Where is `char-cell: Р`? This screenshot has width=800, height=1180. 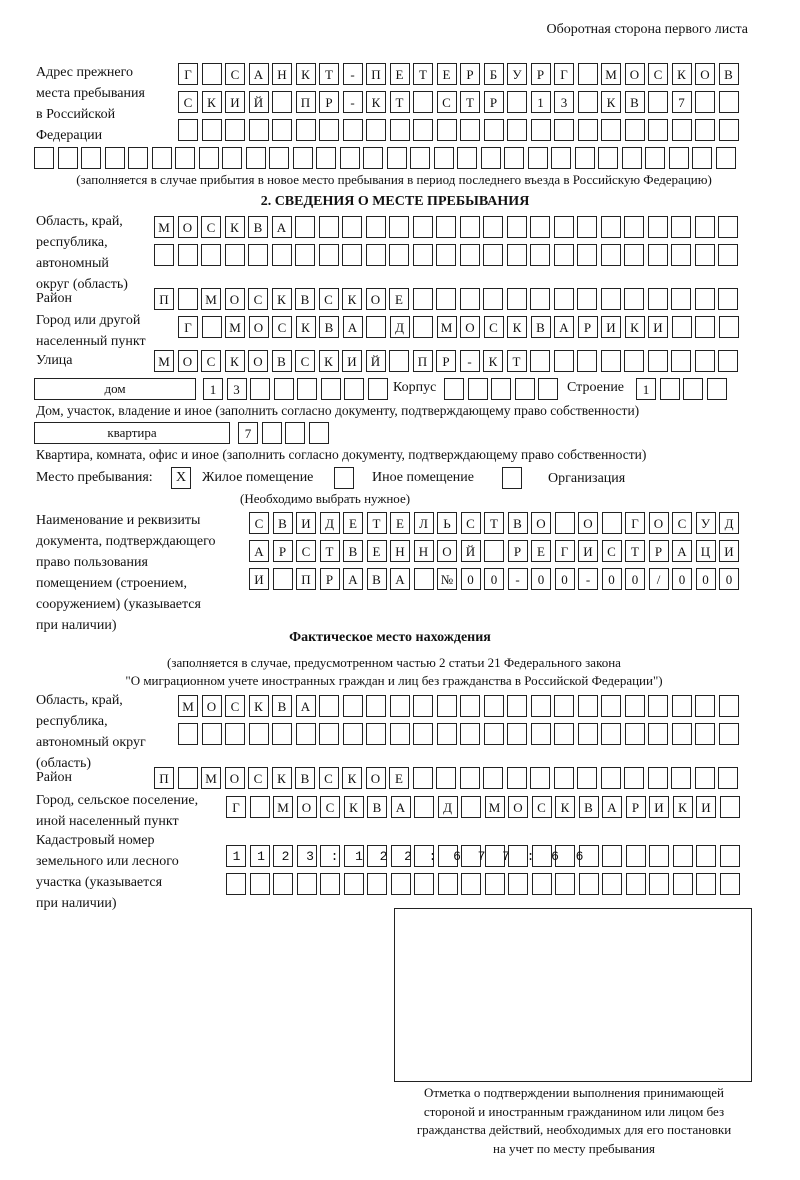 char-cell: Р is located at coordinates (282, 551).